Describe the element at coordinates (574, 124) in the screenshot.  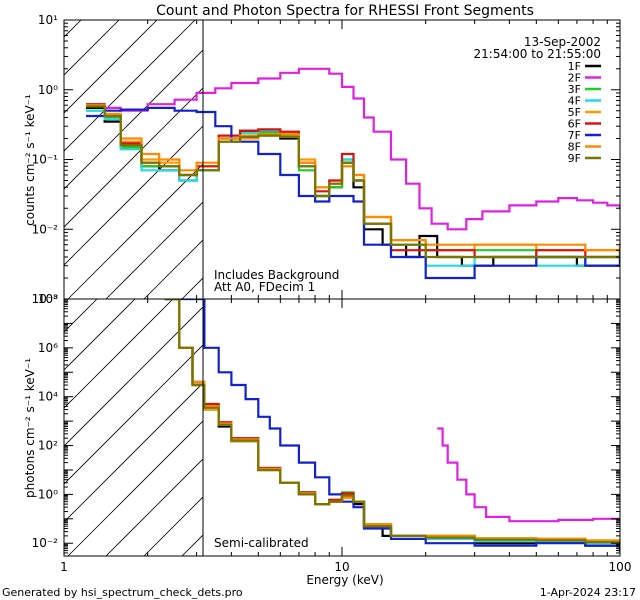
I see `legend-label-6F: 6F` at that location.